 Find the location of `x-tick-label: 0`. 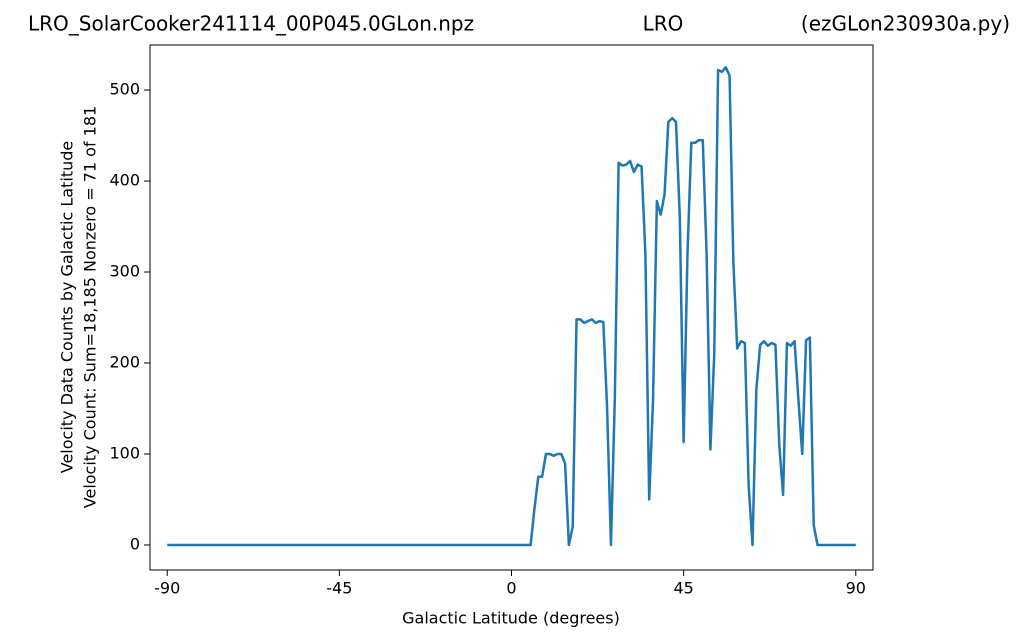

x-tick-label: 0 is located at coordinates (511, 588).